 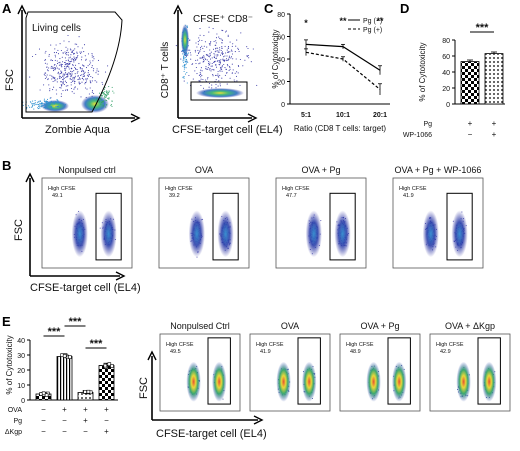 What do you see at coordinates (108, 234) in the screenshot?
I see `density-core` at bounding box center [108, 234].